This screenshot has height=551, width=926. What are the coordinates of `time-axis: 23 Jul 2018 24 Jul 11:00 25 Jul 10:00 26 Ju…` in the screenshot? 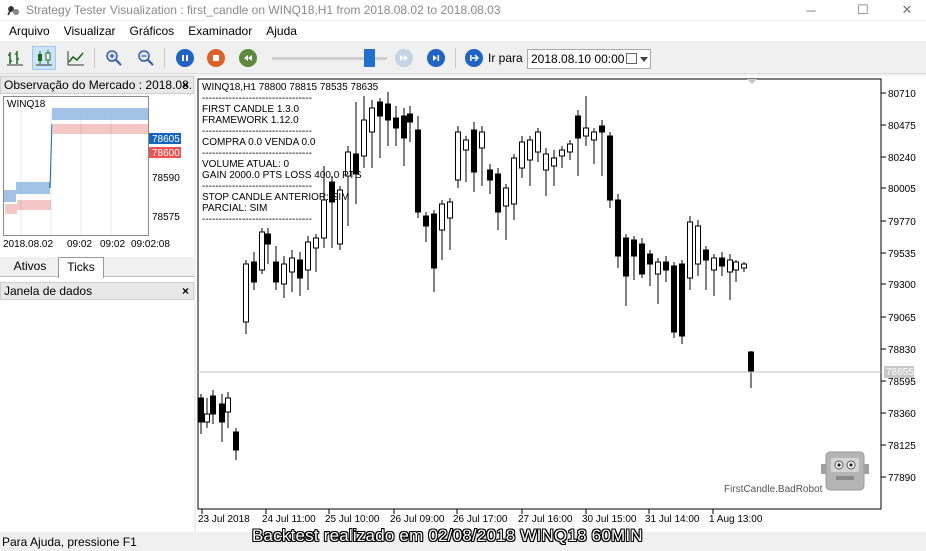 It's located at (480, 517).